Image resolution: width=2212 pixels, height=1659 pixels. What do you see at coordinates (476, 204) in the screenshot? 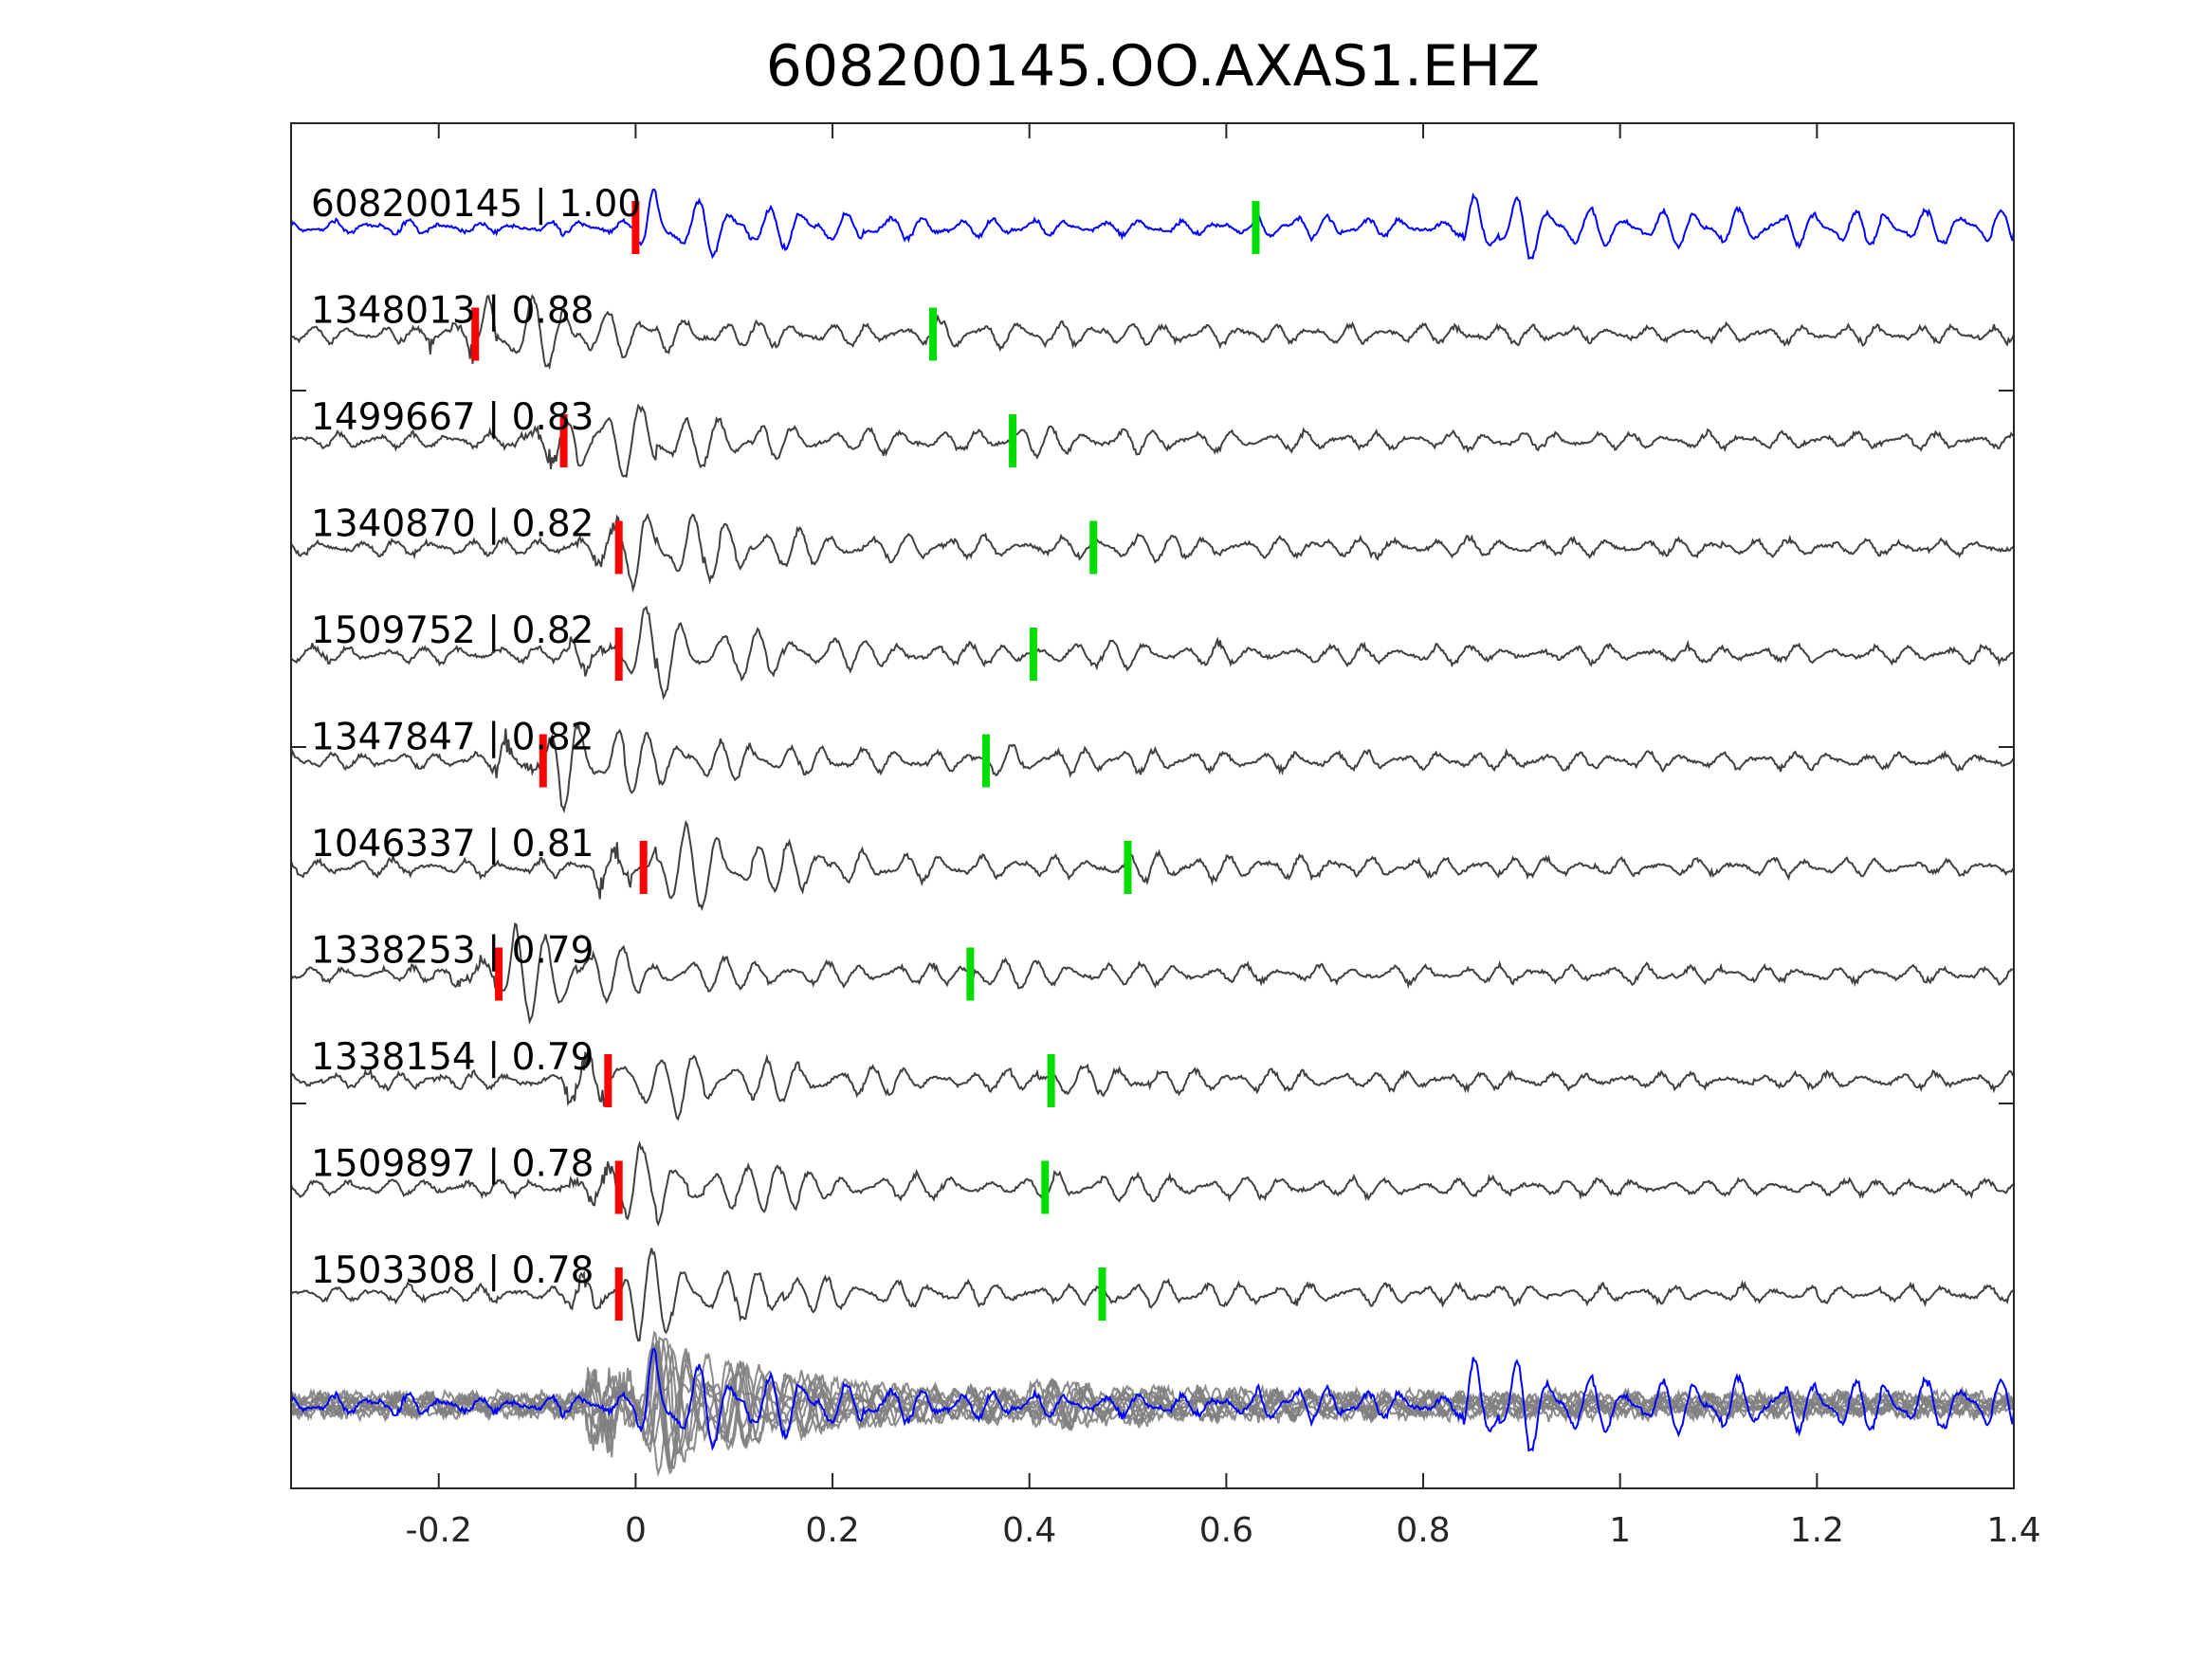
I see `trace-label-0: 608200145 | 1.00` at bounding box center [476, 204].